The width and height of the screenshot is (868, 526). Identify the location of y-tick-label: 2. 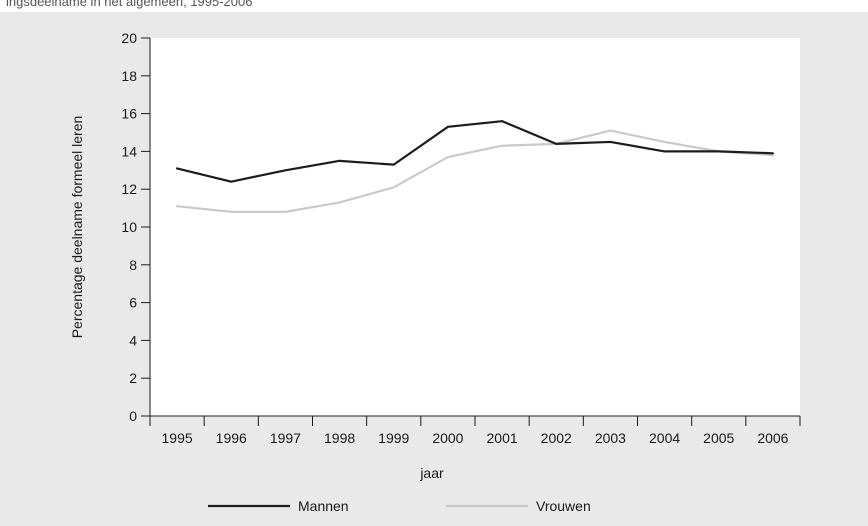
(133, 378).